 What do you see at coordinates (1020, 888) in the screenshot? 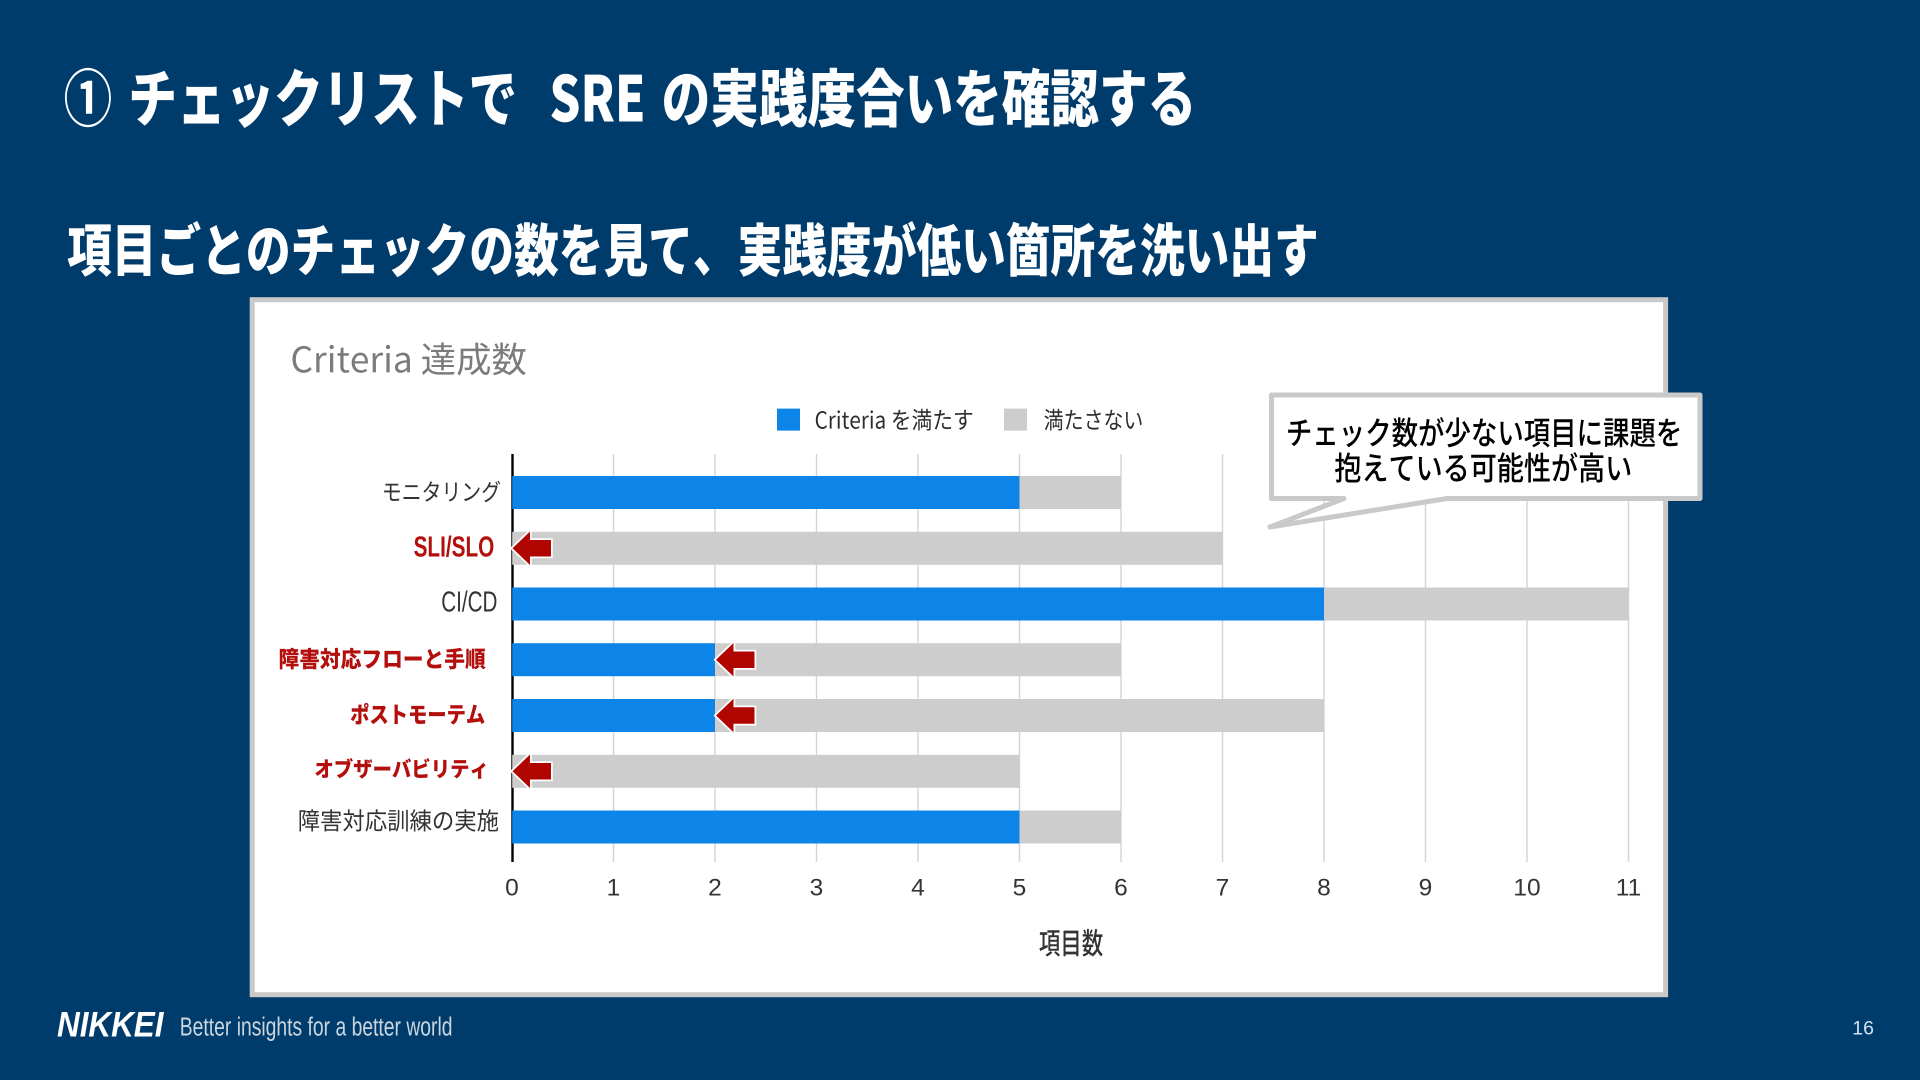
I see `svg-text: 5` at bounding box center [1020, 888].